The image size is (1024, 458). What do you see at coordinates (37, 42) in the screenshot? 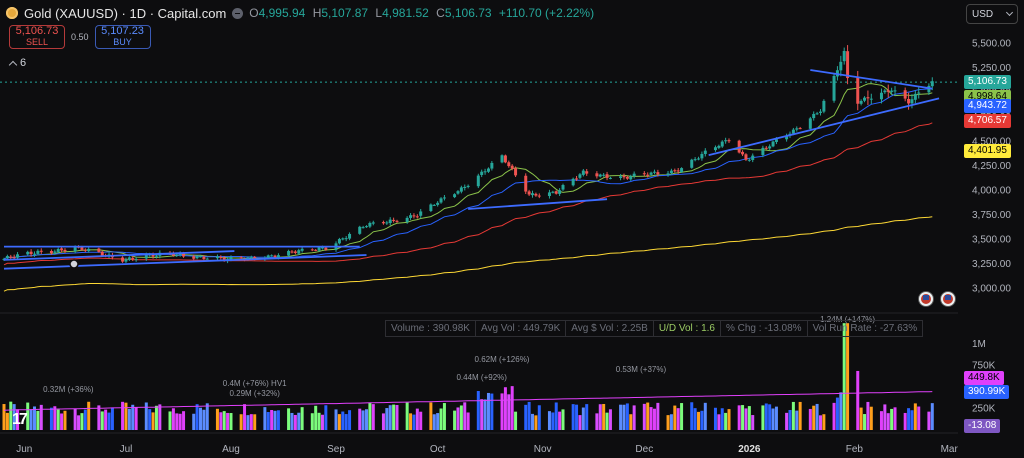
I see `sell-label: SELL` at bounding box center [37, 42].